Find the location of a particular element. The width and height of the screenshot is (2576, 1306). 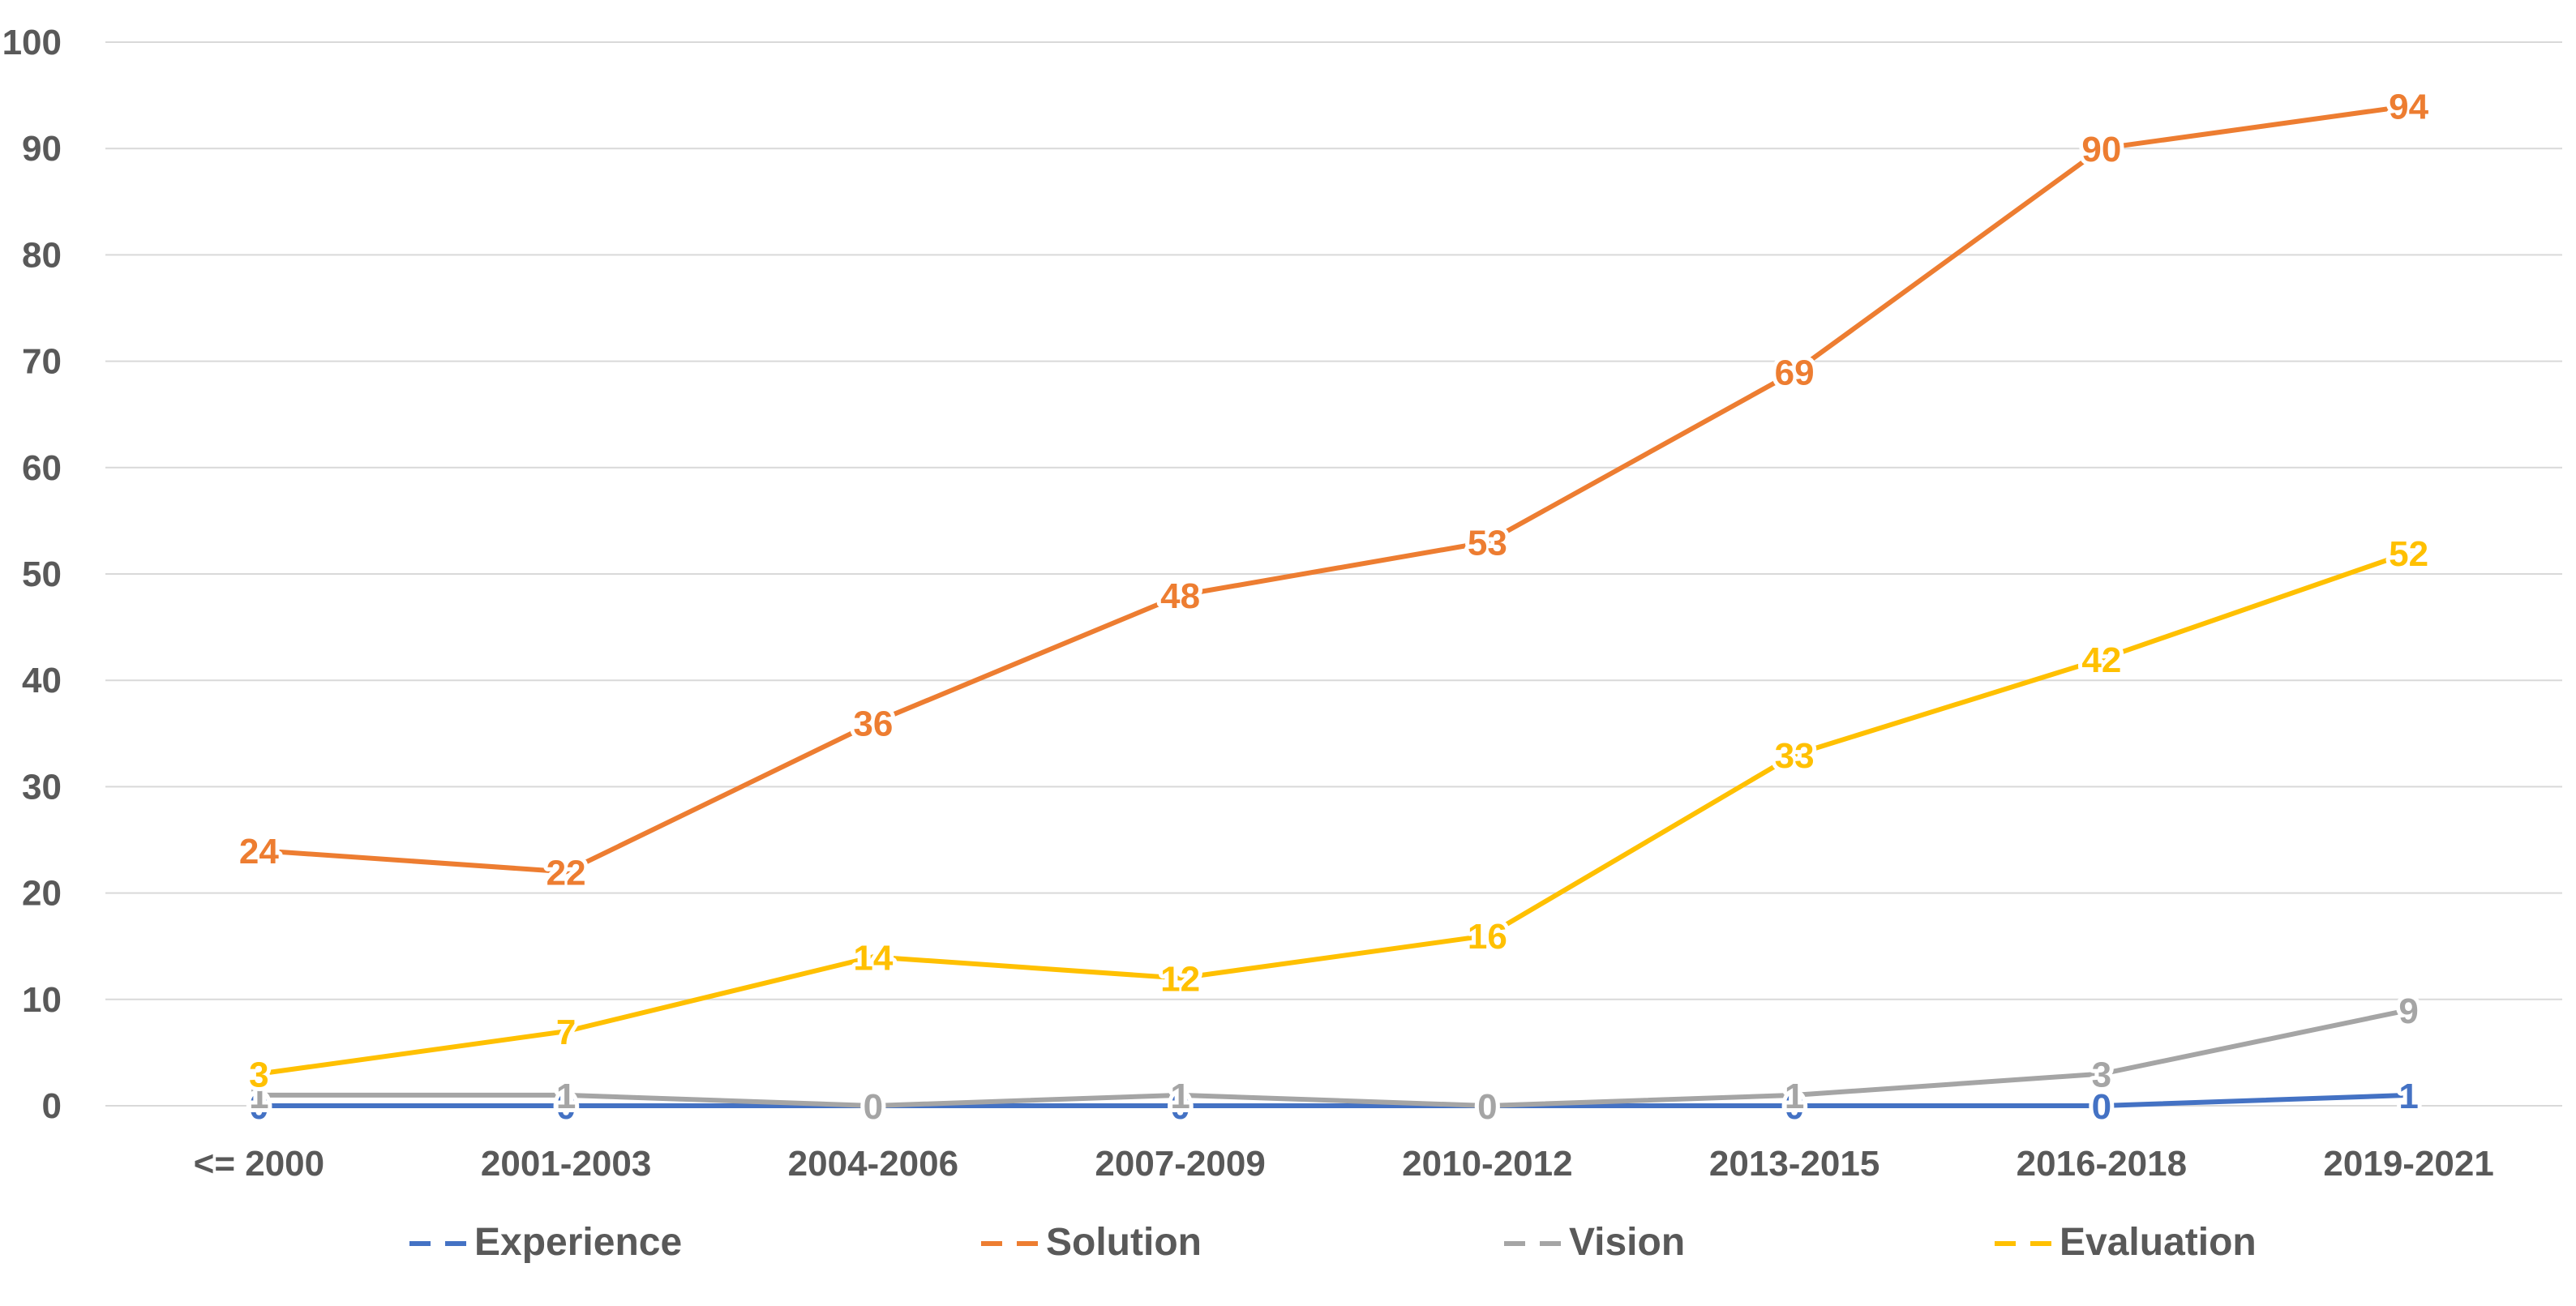

legend-item-experience: Experience is located at coordinates (545, 1242).